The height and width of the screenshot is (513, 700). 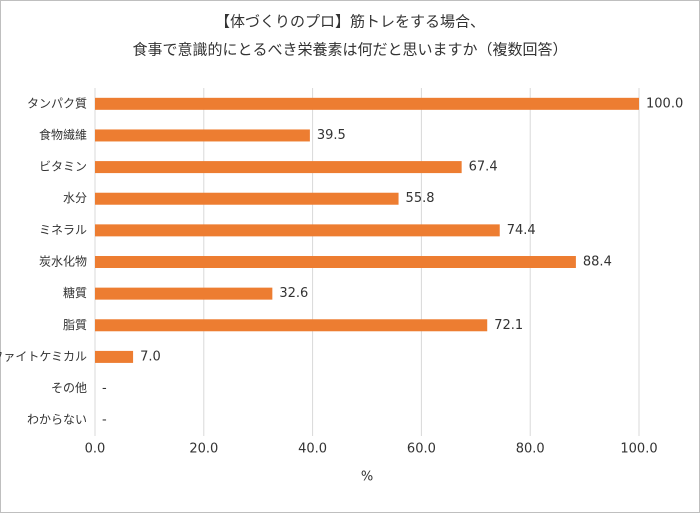 I want to click on value-label: 32.6, so click(x=293, y=293).